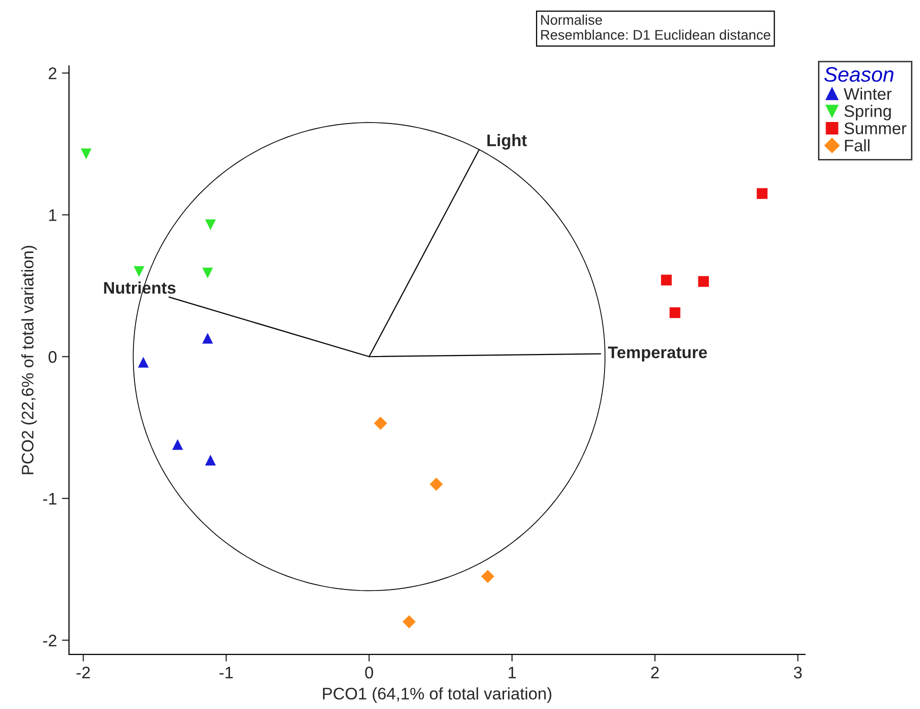  Describe the element at coordinates (798, 672) in the screenshot. I see `x-tick-label: 3` at that location.